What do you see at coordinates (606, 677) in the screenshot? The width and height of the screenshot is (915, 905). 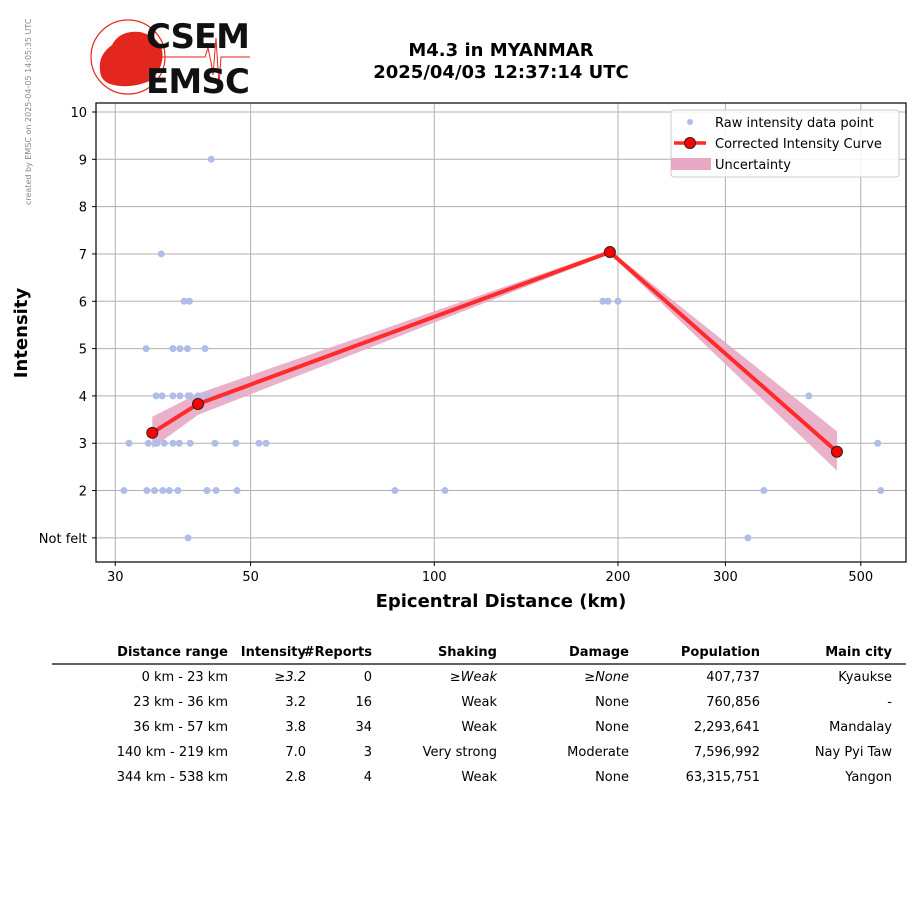 I see `table-cell: ≥None` at bounding box center [606, 677].